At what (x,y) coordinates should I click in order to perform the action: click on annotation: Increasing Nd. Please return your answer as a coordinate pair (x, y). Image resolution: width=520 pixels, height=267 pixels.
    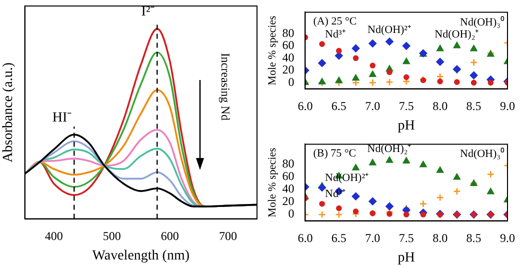
    Looking at the image, I should click on (225, 86).